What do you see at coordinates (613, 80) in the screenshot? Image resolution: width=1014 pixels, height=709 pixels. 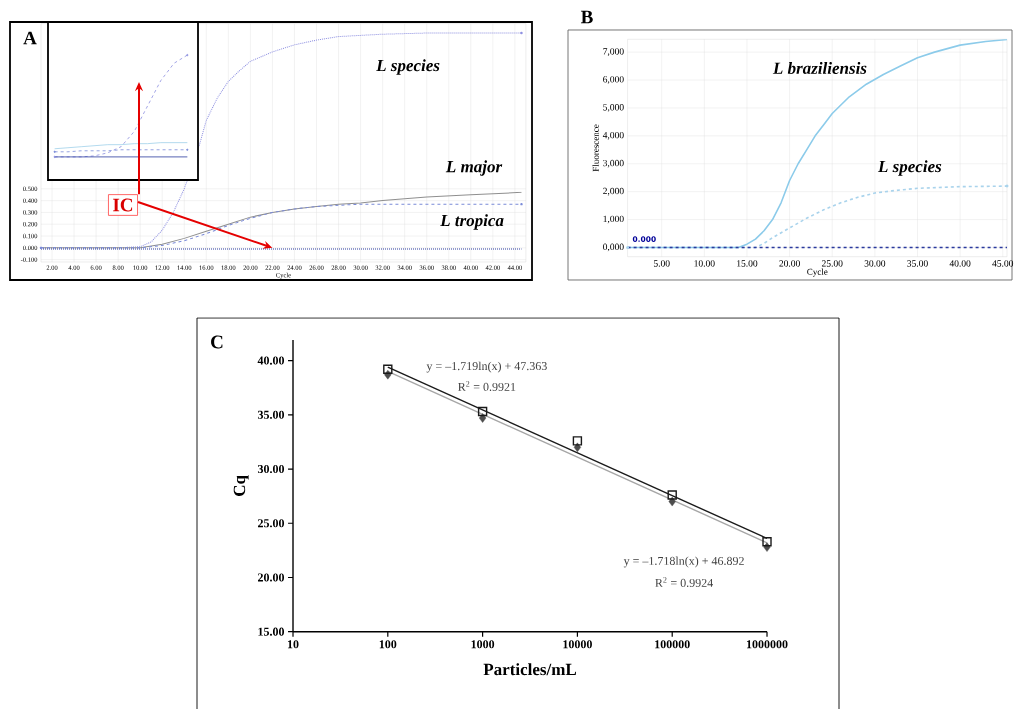 I see `y-tick-label: 6,000` at bounding box center [613, 80].